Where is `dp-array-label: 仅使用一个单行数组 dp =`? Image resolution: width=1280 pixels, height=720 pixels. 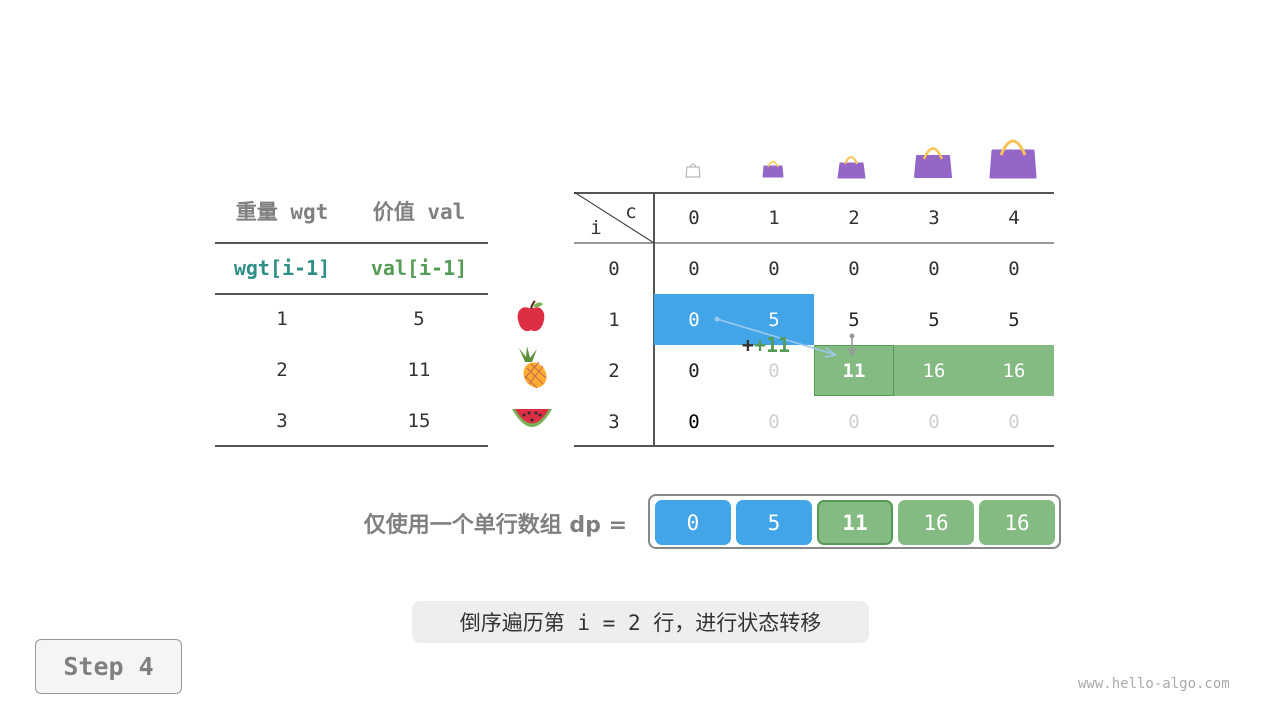 dp-array-label: 仅使用一个单行数组 dp = is located at coordinates (495, 525).